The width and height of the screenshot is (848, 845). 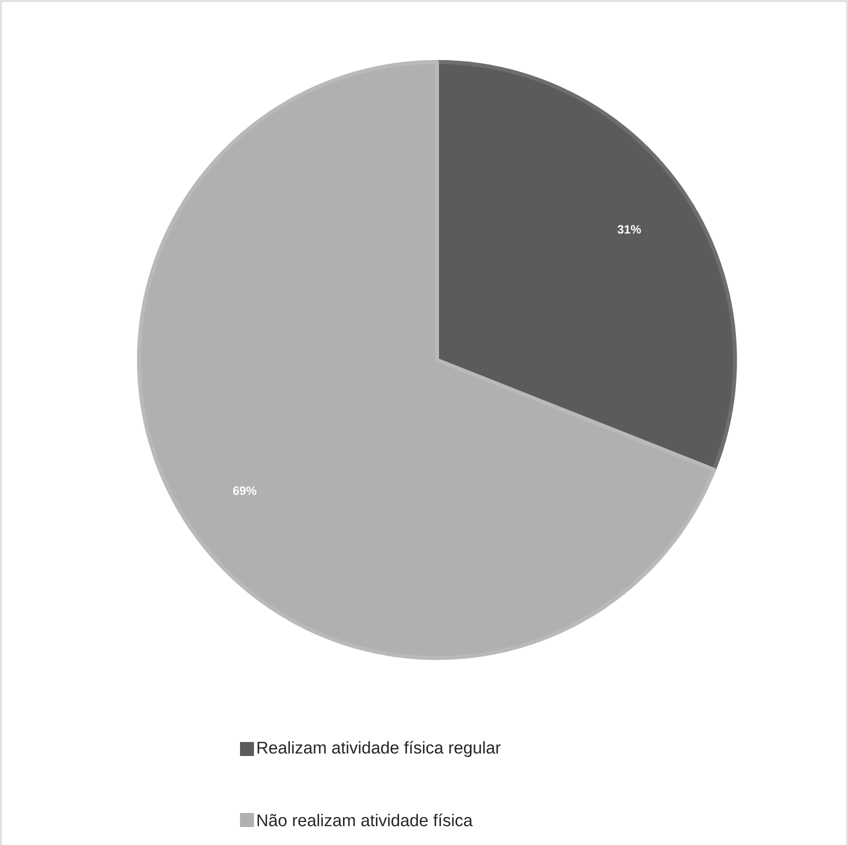 What do you see at coordinates (244, 490) in the screenshot?
I see `data-label: 69%` at bounding box center [244, 490].